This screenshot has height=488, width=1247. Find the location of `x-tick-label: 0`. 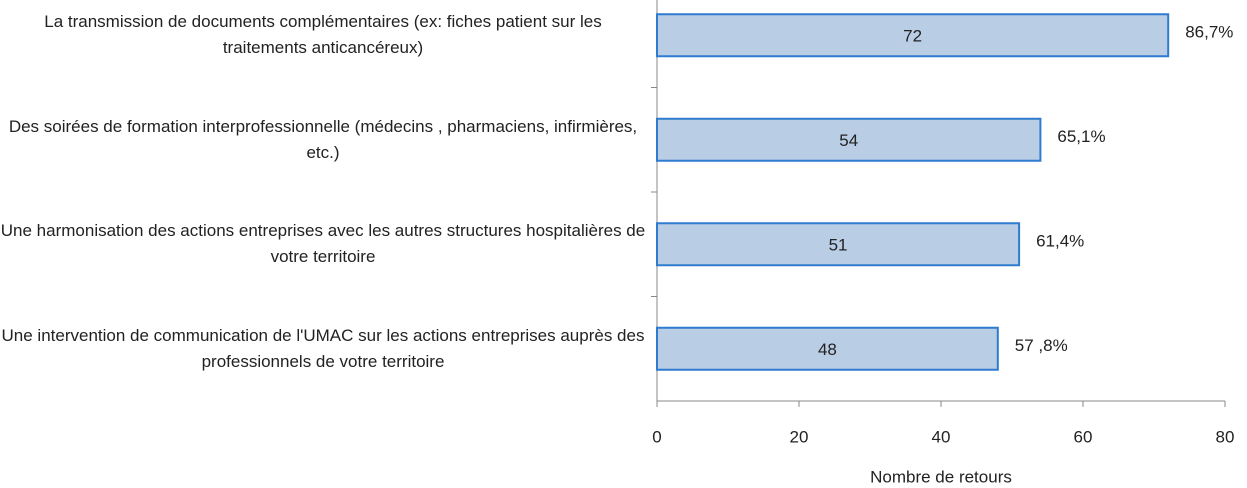

x-tick-label: 0 is located at coordinates (656, 436).